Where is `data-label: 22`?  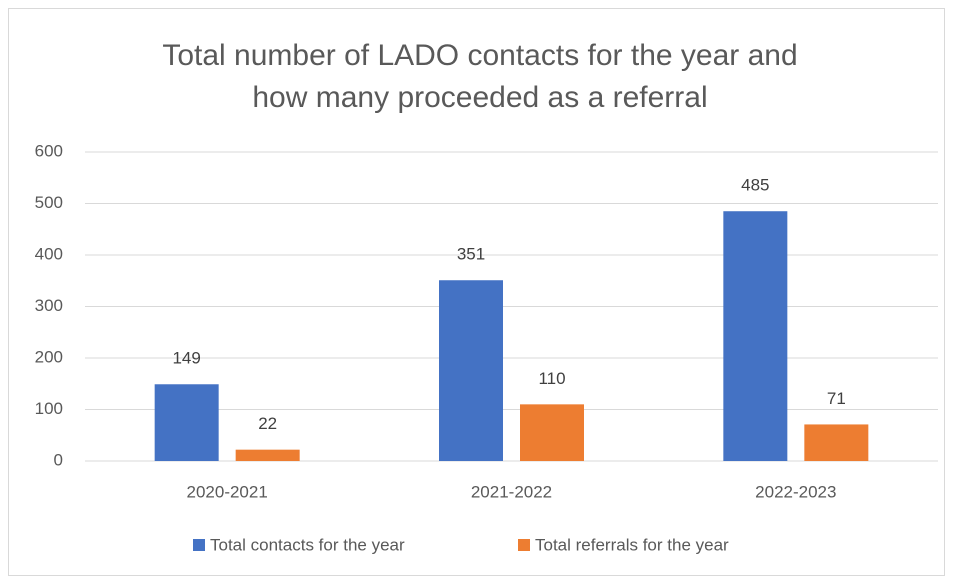 data-label: 22 is located at coordinates (267, 423).